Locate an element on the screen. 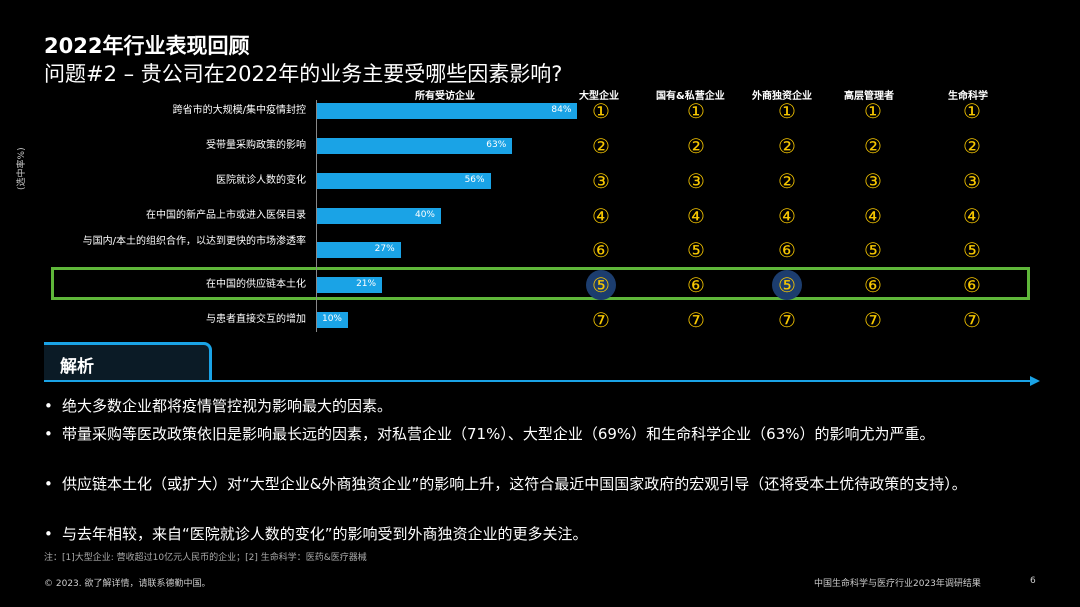 Image resolution: width=1080 pixels, height=607 pixels. column-header-life-science: 生命科学 is located at coordinates (968, 96).